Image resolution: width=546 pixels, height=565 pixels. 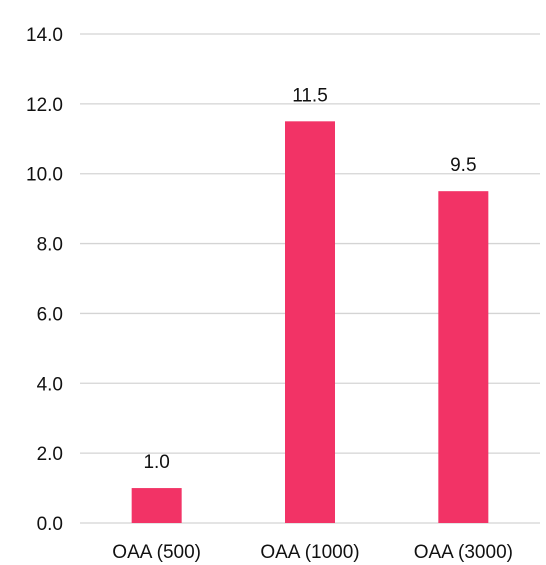 What do you see at coordinates (50, 524) in the screenshot?
I see `y-tick-label: 0.0` at bounding box center [50, 524].